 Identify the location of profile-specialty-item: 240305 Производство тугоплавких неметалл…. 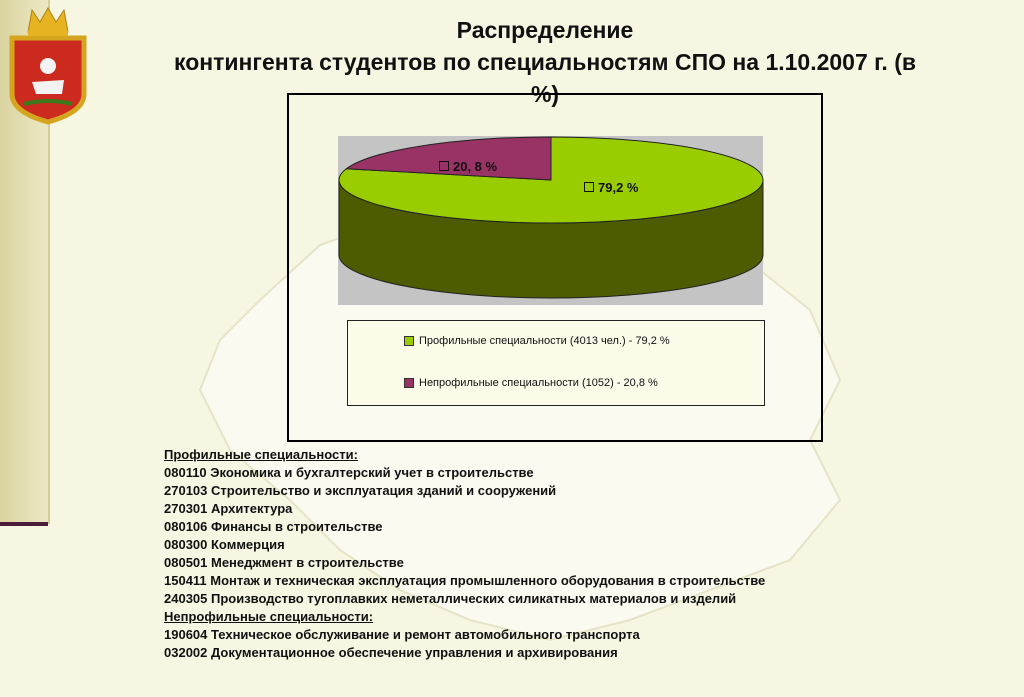
(450, 598).